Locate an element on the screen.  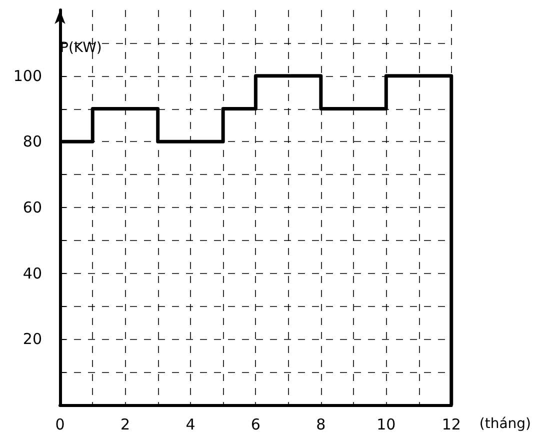
y-tick-label: 20 is located at coordinates (32, 339).